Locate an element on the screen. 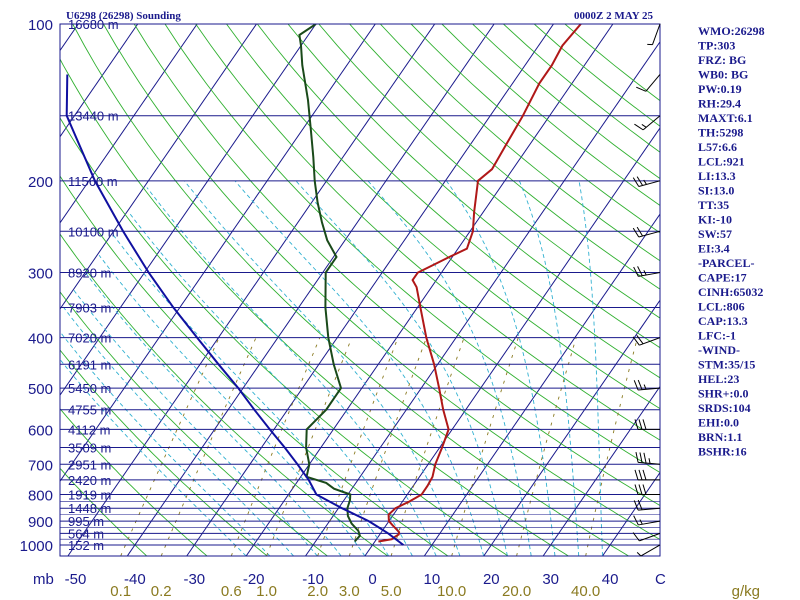 The width and height of the screenshot is (800, 600). index-entry: TT:35 is located at coordinates (713, 205).